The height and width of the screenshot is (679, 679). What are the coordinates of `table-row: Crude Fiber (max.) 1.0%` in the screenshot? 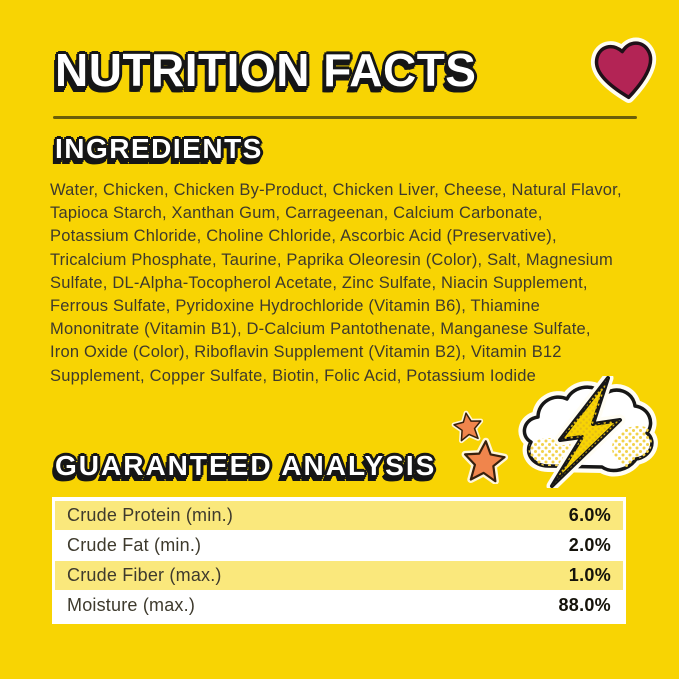 It's located at (339, 575).